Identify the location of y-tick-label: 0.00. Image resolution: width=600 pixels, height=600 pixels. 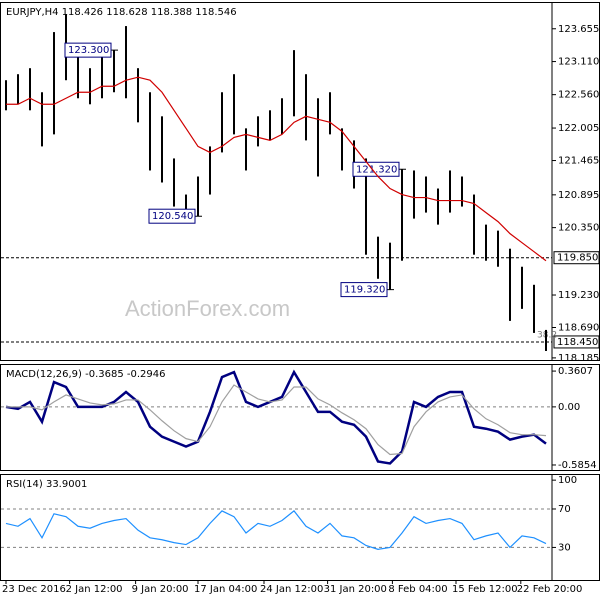
(569, 407).